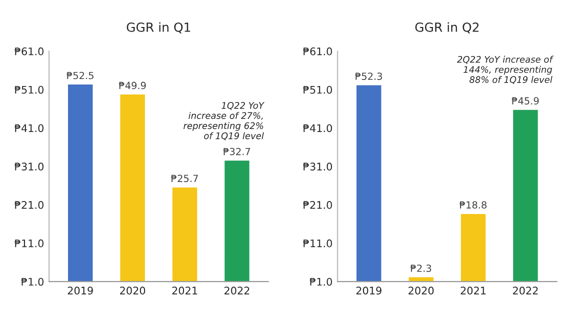  What do you see at coordinates (368, 76) in the screenshot?
I see `data-label: ₱52.3` at bounding box center [368, 76].